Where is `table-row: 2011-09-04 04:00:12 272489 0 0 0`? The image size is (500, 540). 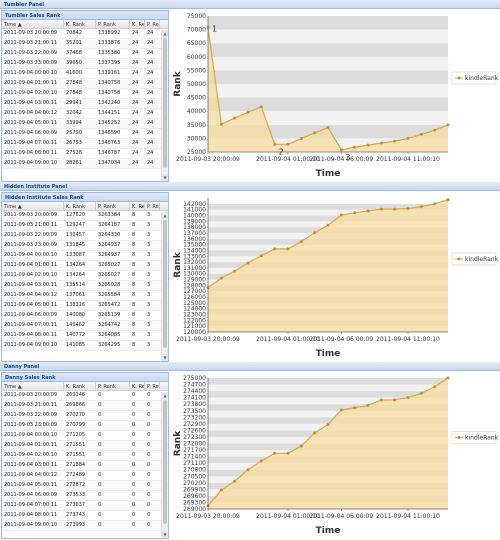 table-row: 2011-09-04 04:00:12 272489 0 0 0 is located at coordinates (85, 476).